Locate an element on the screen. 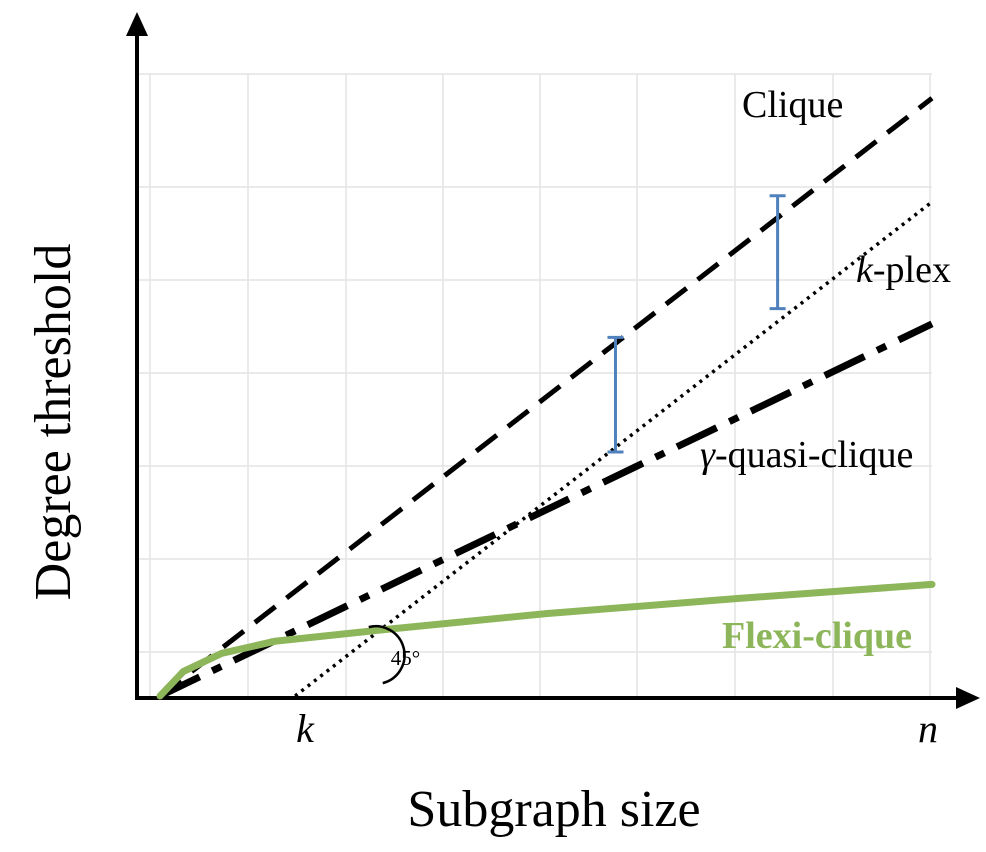 This screenshot has width=986, height=852. x-tick-label-k: k is located at coordinates (305, 728).